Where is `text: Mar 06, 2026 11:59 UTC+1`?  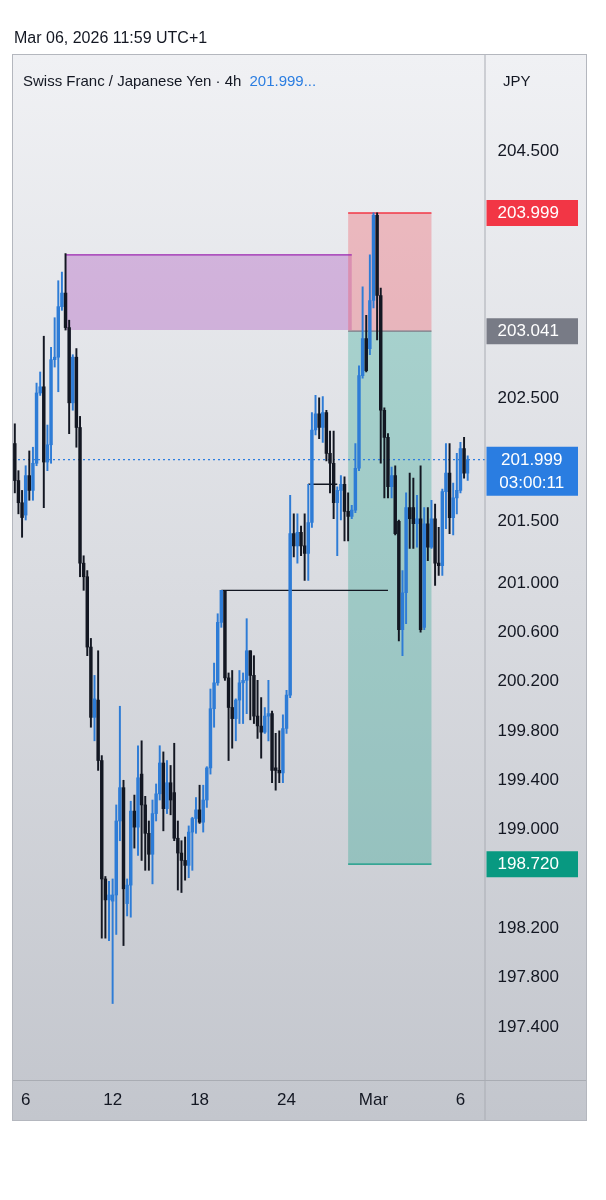 text: Mar 06, 2026 11:59 UTC+1 is located at coordinates (111, 38).